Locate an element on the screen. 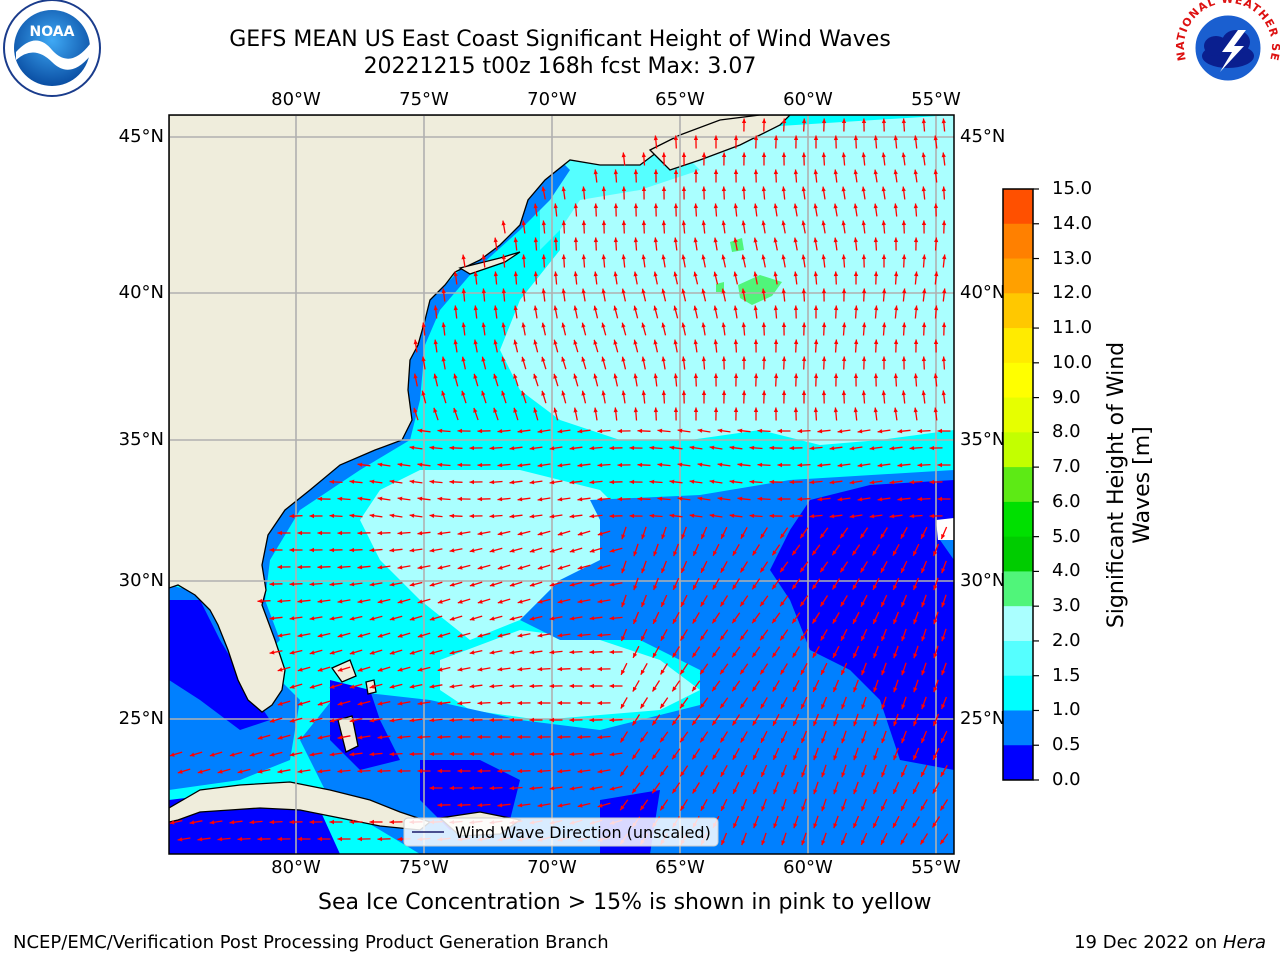  tick-label: 70°W is located at coordinates (552, 99).